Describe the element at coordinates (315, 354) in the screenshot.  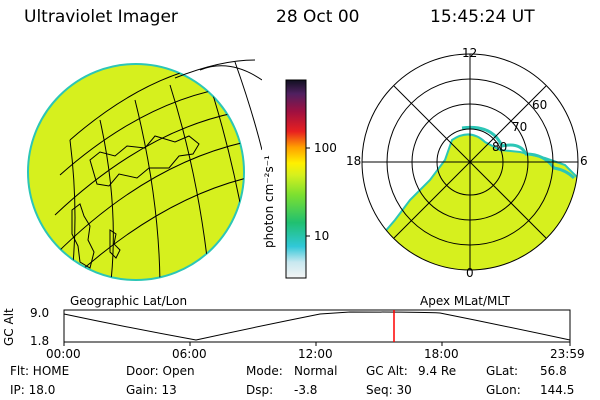
I see `altitude-xtick-2: 12:00` at that location.